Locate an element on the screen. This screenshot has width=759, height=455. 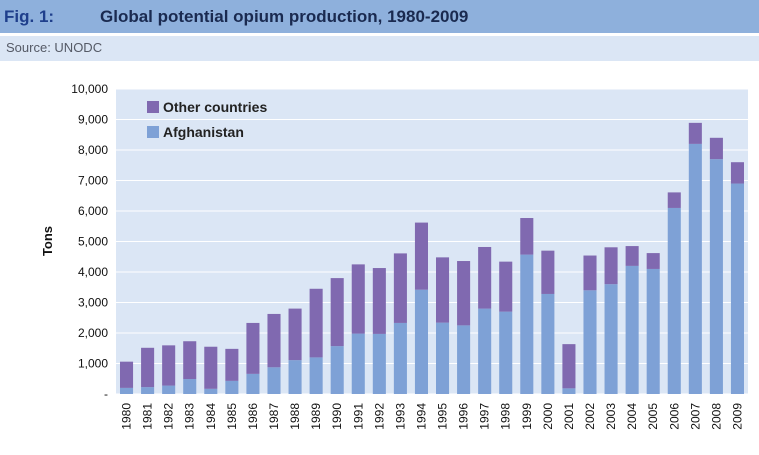
bar-afghanistan-1993 is located at coordinates (400, 358).